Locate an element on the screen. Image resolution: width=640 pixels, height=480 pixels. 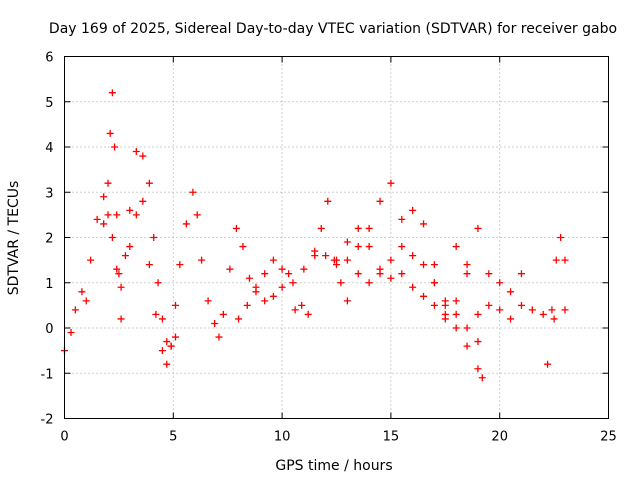
y-tick-labels: -2 -1 0 1 2 3 4 5 6 is located at coordinates (47, 239).